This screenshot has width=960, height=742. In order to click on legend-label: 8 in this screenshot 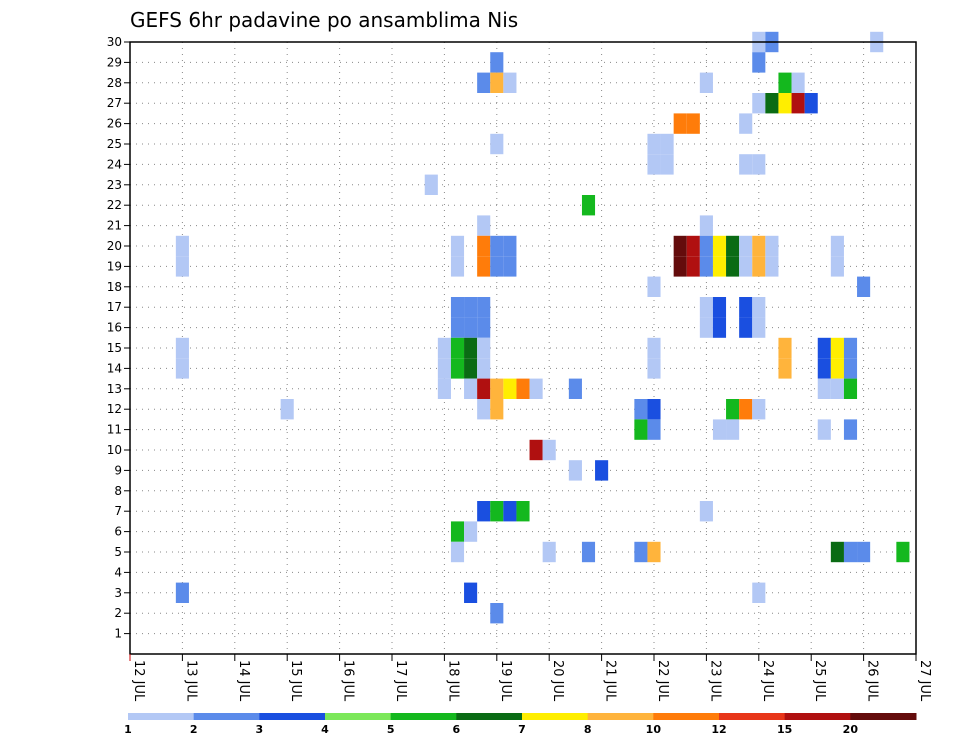, I will do `click(588, 729)`.